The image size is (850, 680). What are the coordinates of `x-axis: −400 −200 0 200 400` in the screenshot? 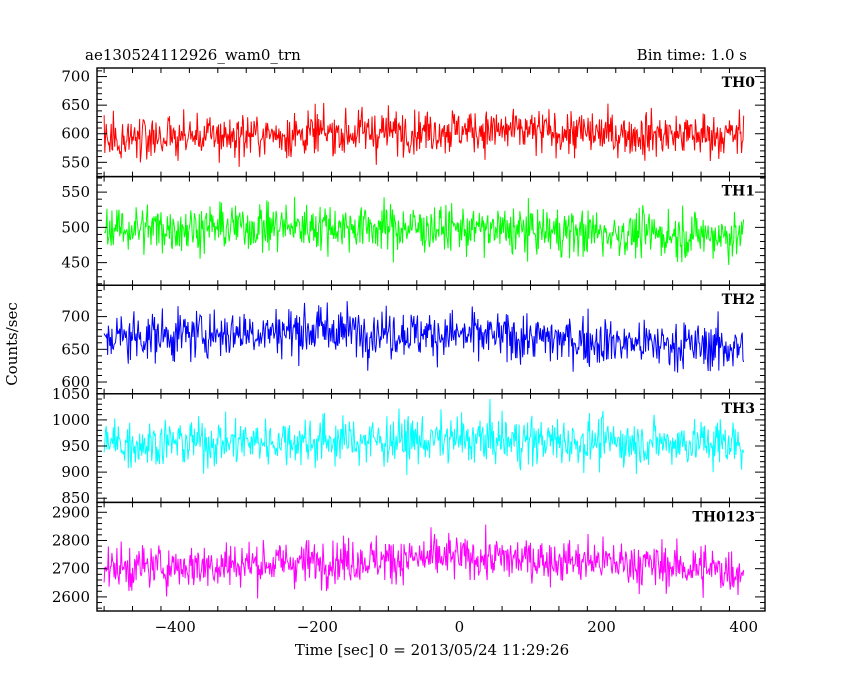 It's located at (456, 627).